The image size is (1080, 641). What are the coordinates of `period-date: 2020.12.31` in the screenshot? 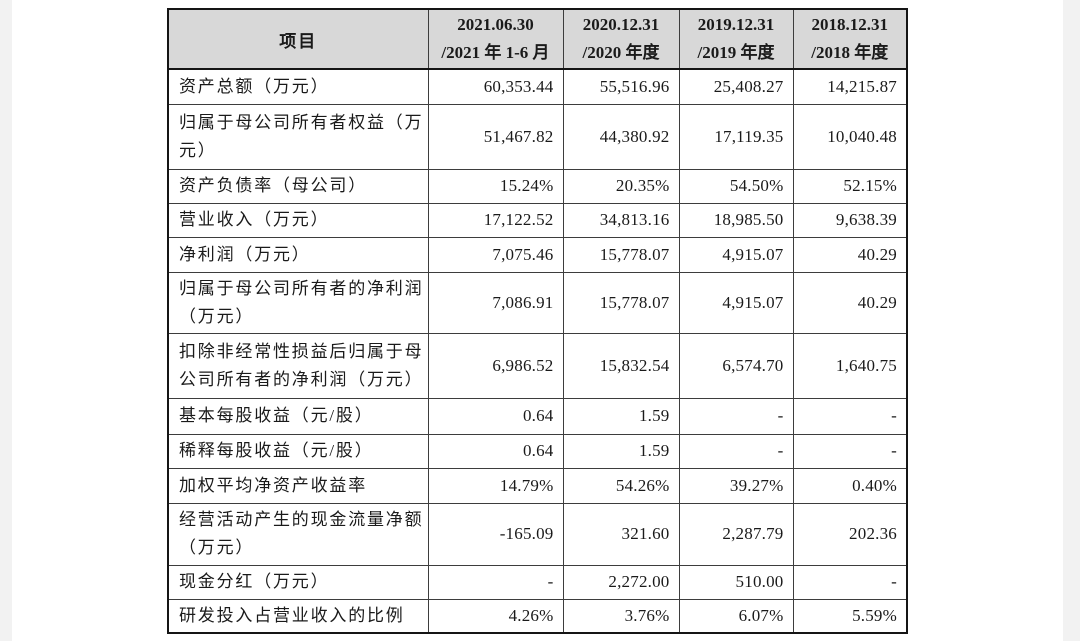 It's located at (621, 24).